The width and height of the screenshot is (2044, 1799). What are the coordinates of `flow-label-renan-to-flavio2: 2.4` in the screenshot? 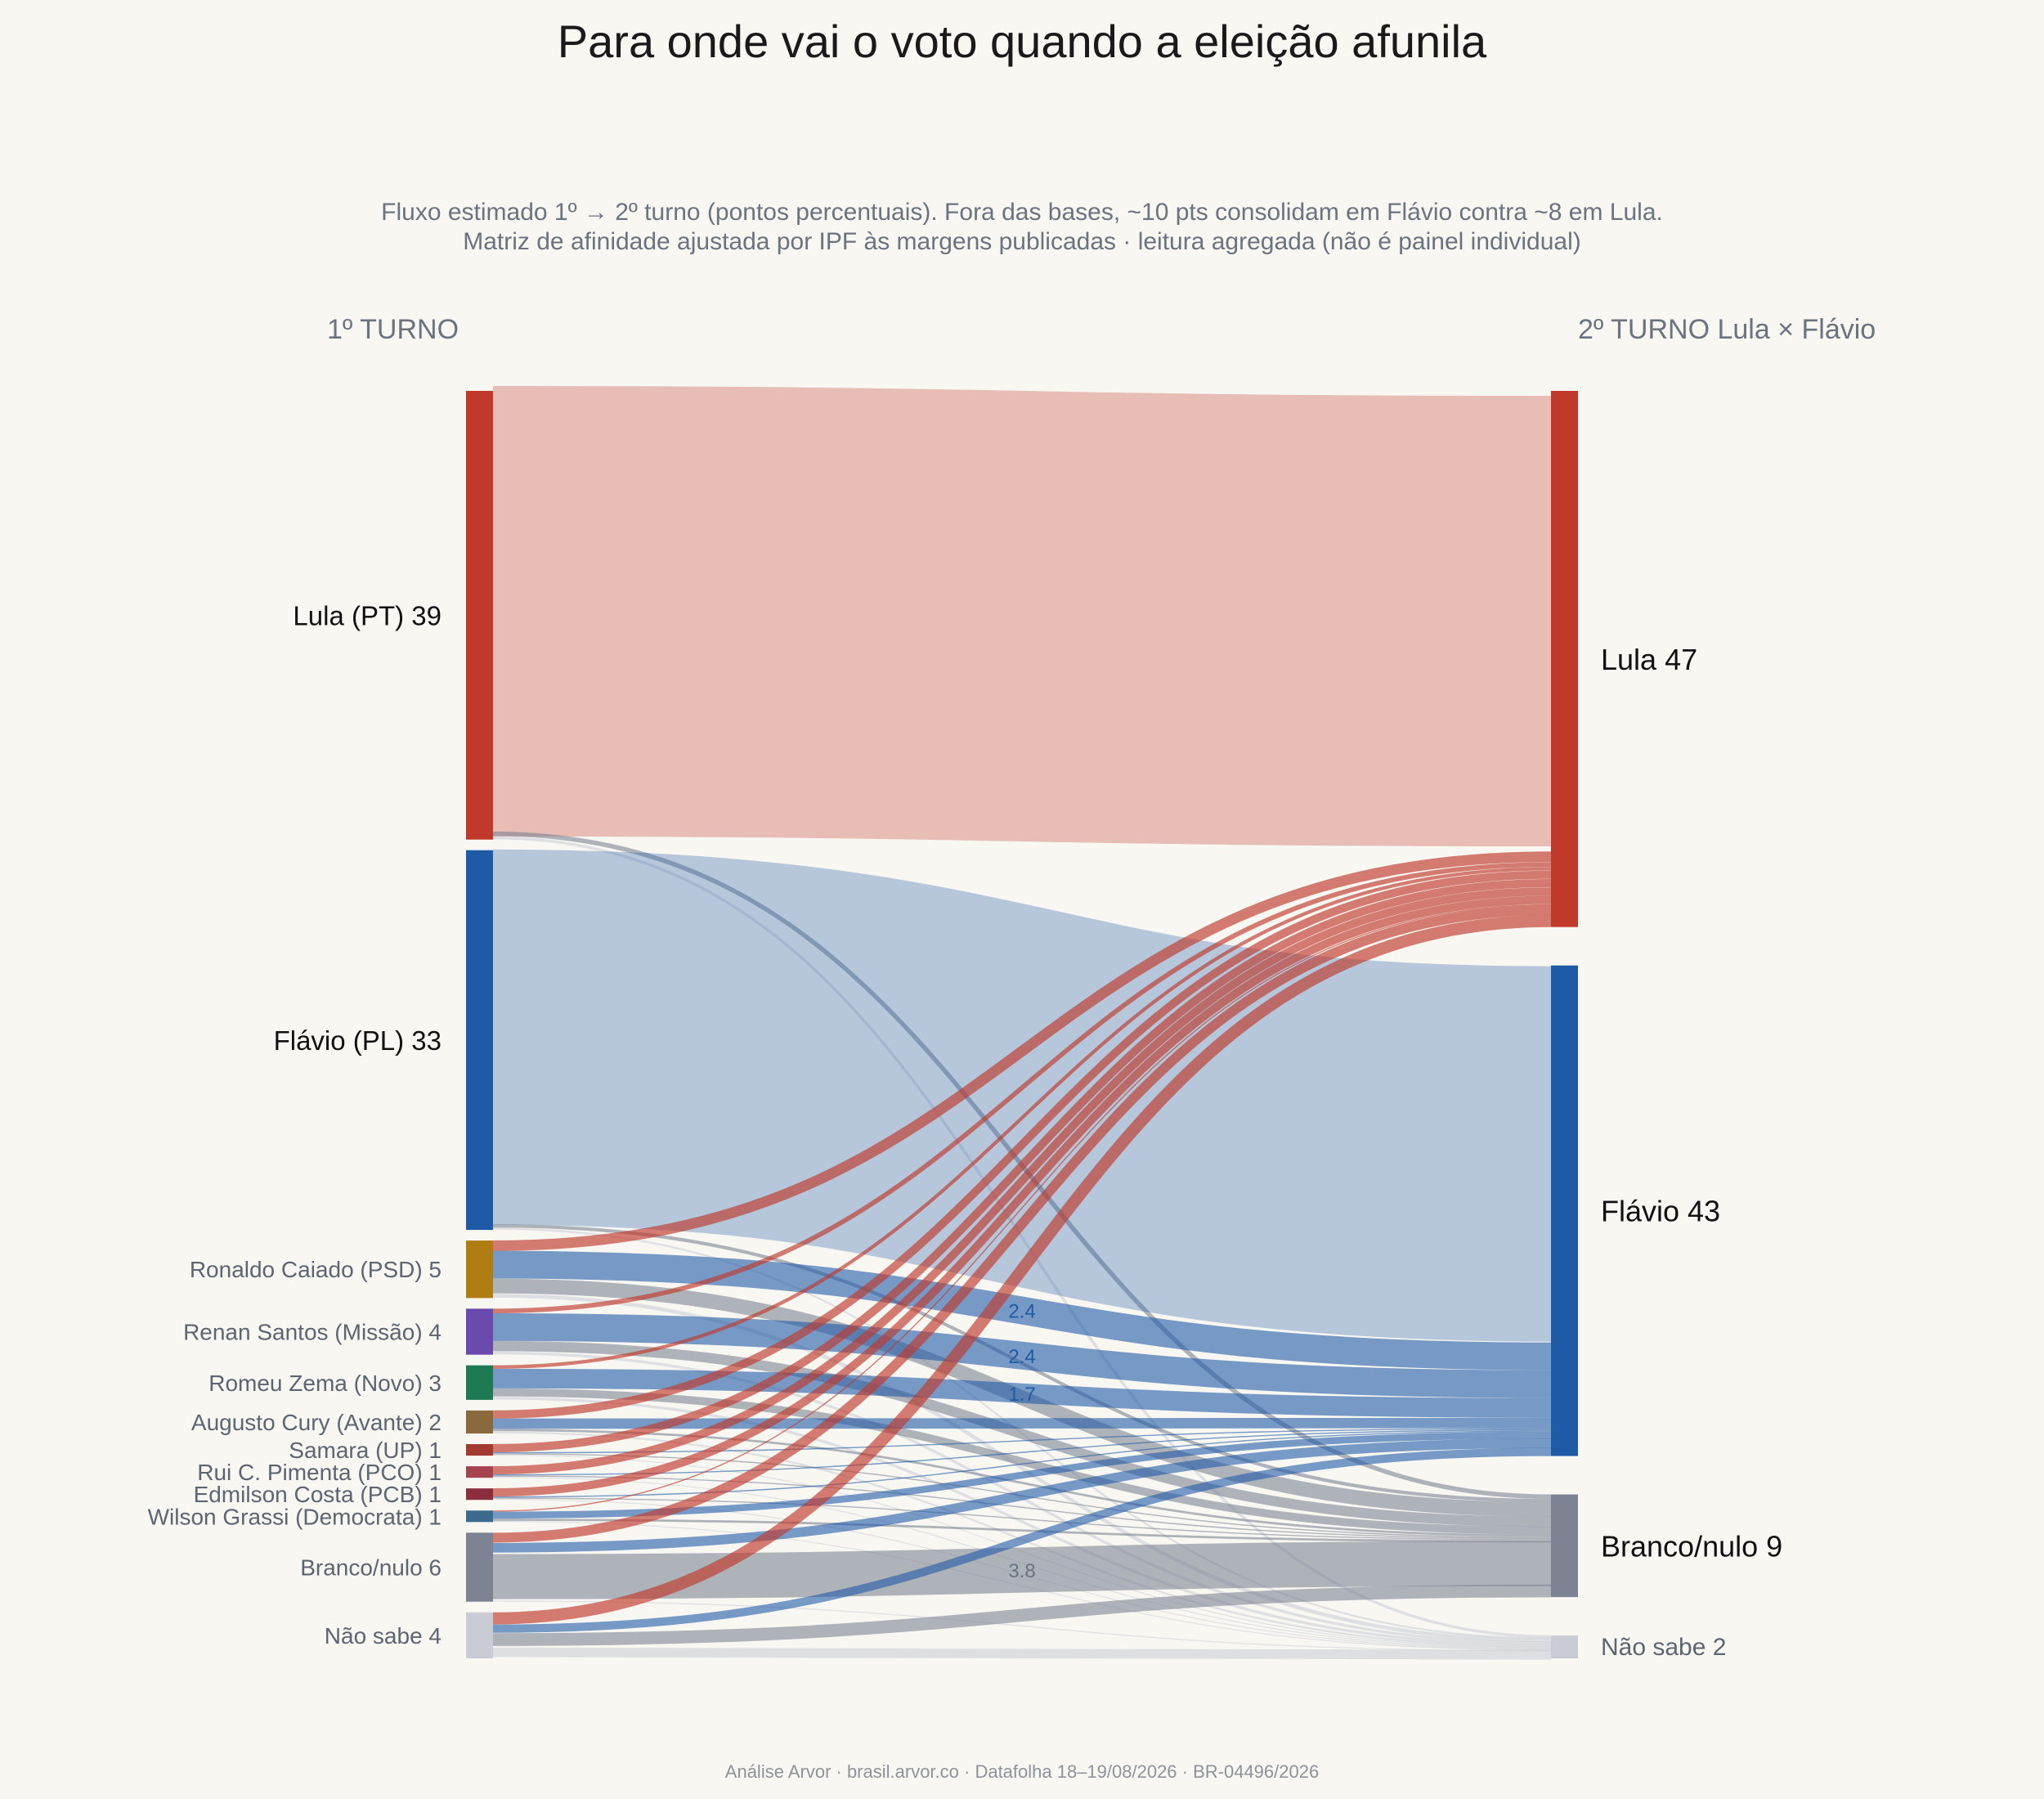 It's located at (1021, 1357).